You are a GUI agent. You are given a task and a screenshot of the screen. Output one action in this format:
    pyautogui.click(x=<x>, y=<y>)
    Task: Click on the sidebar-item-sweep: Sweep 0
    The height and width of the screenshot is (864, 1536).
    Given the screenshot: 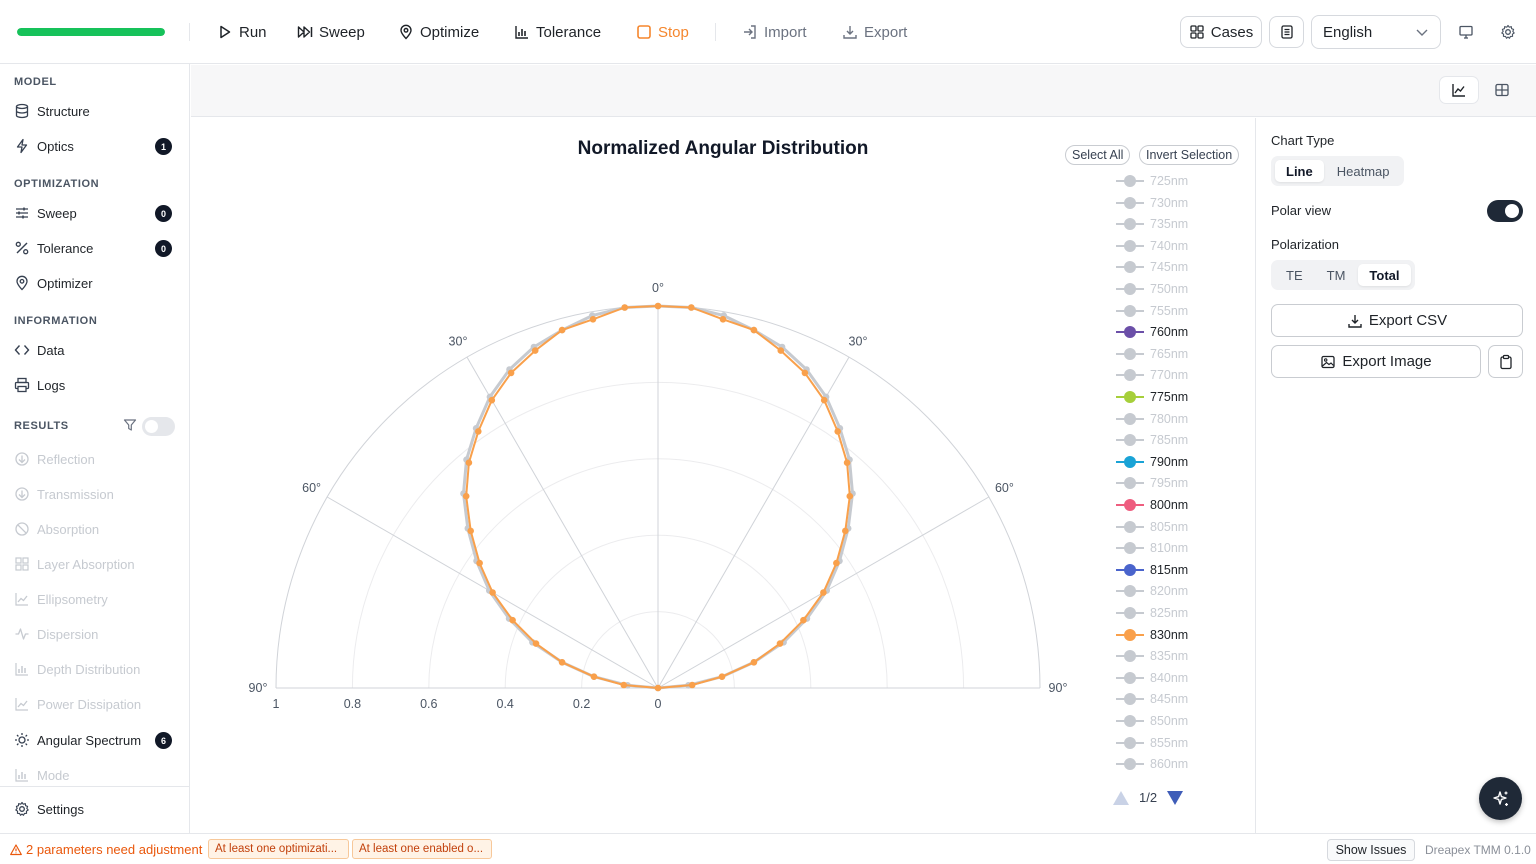 What is the action you would take?
    pyautogui.click(x=95, y=213)
    